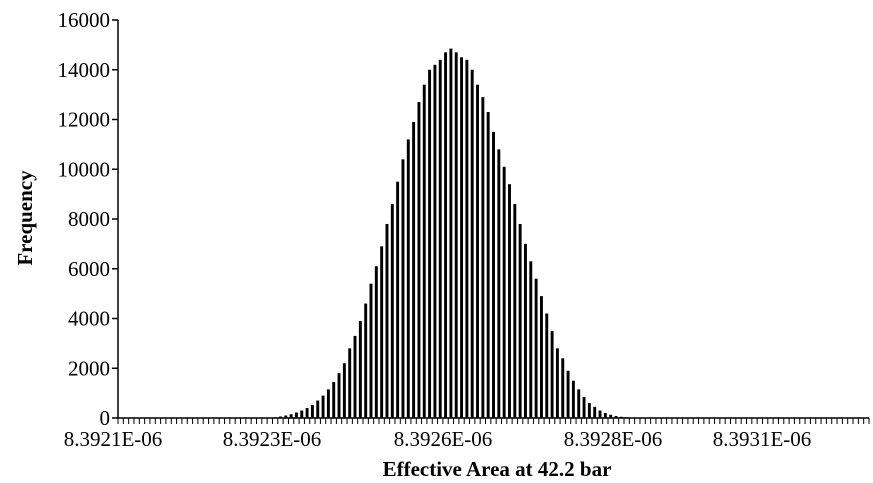 The width and height of the screenshot is (873, 483). I want to click on y-tick-label: 8000, so click(89, 219).